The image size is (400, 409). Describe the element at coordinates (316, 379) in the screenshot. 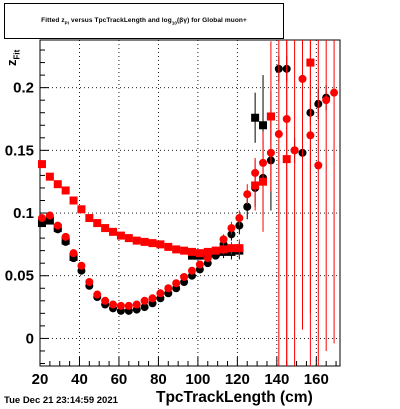

I see `x-tick-label: 160` at that location.